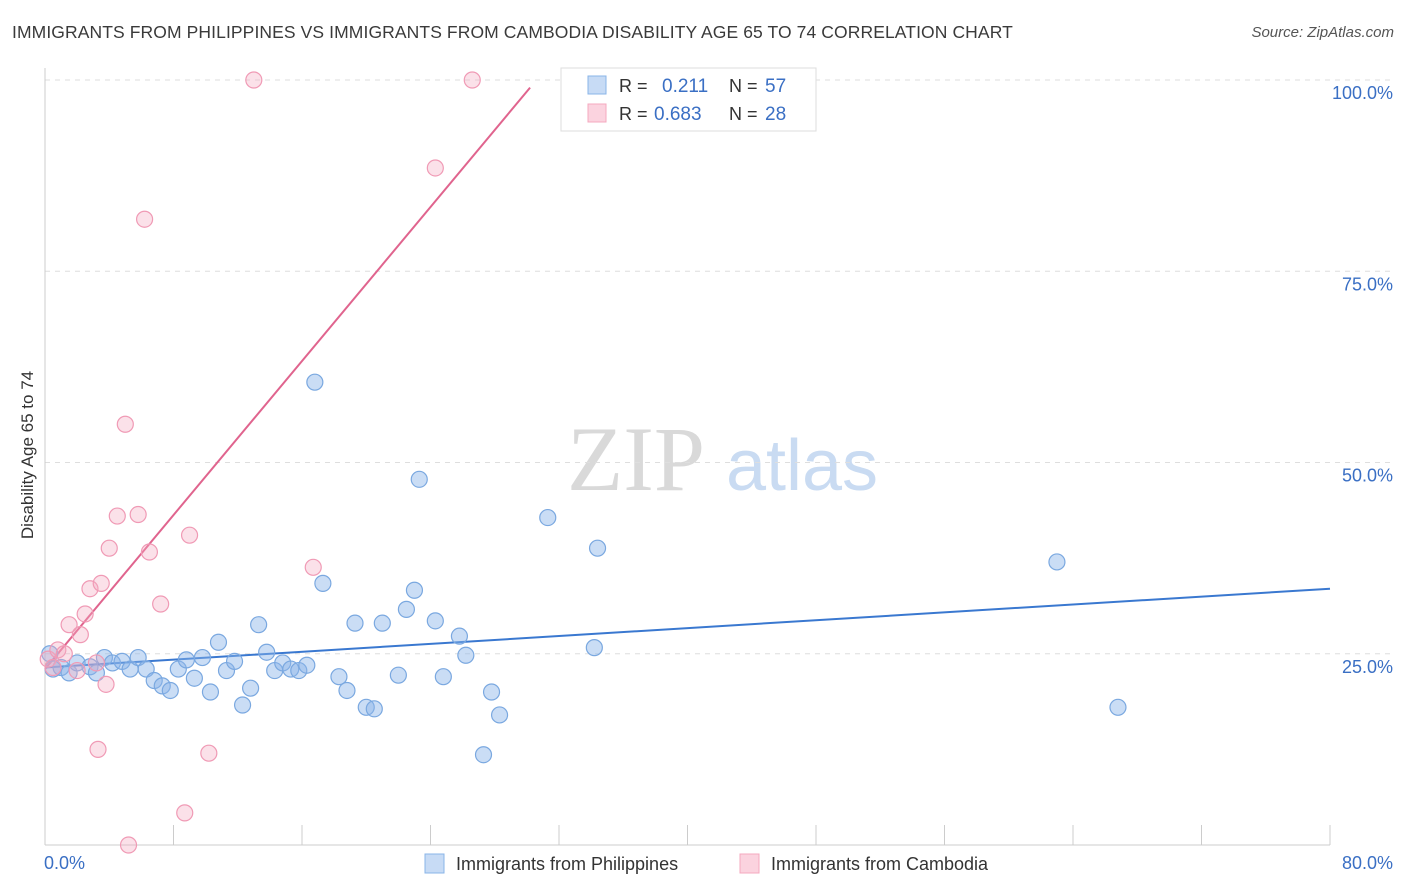 This screenshot has width=1406, height=892. What do you see at coordinates (434, 863) in the screenshot?
I see `bottom-legend-swatch-blue` at bounding box center [434, 863].